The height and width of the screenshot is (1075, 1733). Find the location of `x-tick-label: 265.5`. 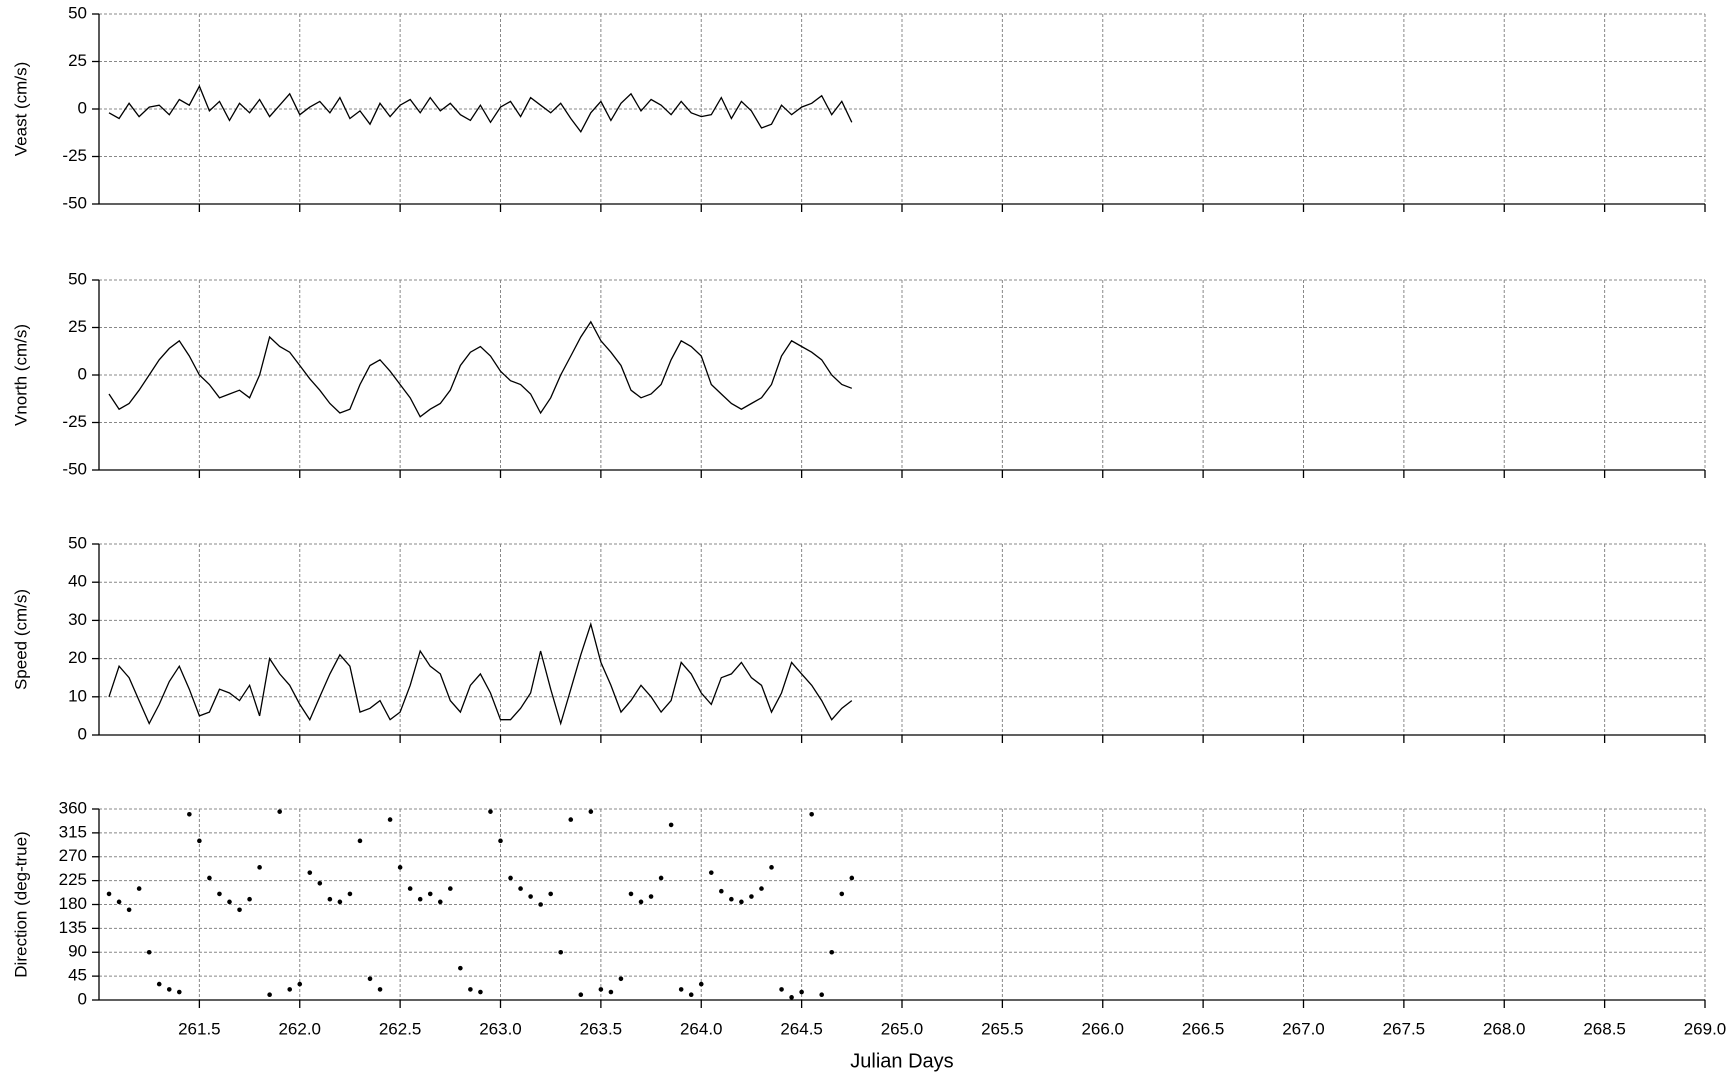

x-tick-label: 265.5 is located at coordinates (1002, 1028).